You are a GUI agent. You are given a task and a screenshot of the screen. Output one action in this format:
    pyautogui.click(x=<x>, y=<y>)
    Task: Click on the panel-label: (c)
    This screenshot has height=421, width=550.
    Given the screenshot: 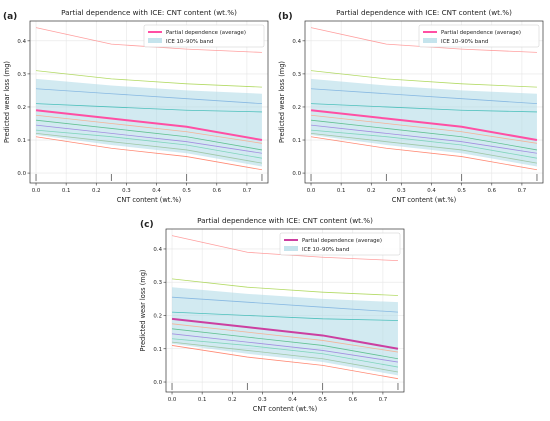 What is the action you would take?
    pyautogui.click(x=147, y=225)
    